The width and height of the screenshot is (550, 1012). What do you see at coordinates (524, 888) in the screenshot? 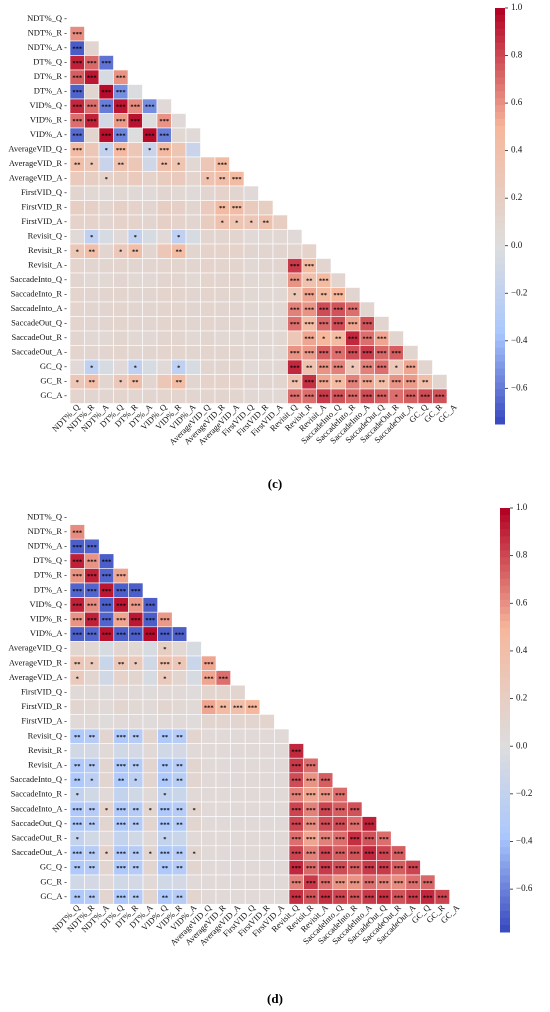
I see `colorbar-tick-label: −0.6` at bounding box center [524, 888].